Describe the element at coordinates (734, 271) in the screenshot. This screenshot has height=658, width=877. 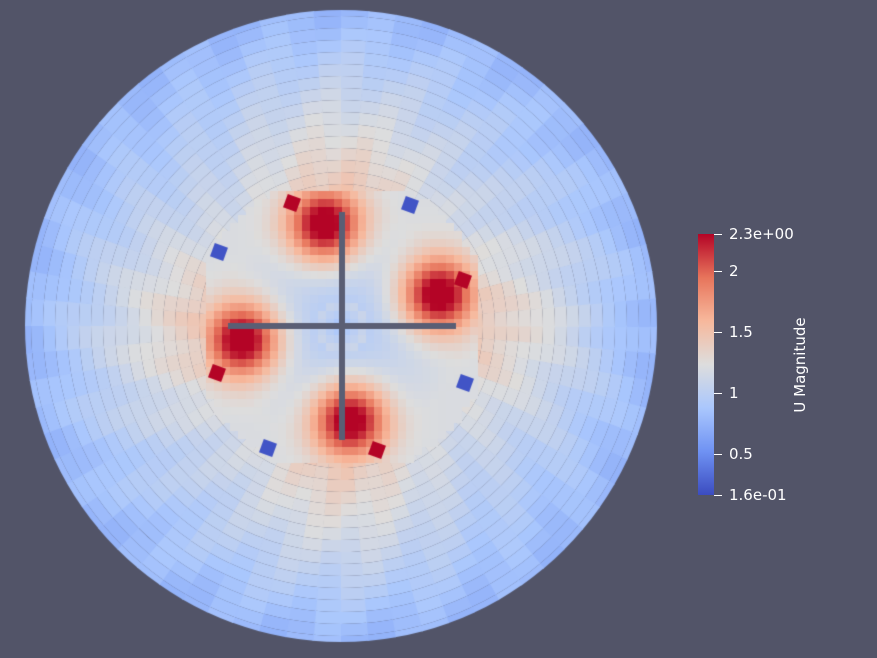
I see `colorbar-tick-label: 2` at that location.